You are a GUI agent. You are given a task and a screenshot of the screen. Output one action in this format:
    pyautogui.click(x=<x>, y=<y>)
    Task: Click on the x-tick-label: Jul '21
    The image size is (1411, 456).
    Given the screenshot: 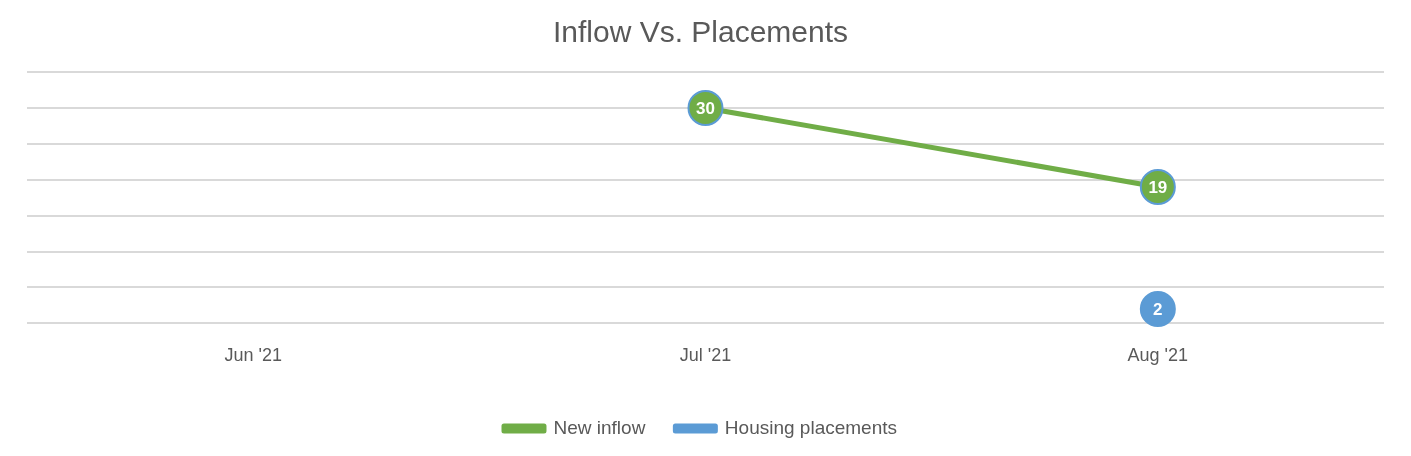 What is the action you would take?
    pyautogui.click(x=705, y=355)
    